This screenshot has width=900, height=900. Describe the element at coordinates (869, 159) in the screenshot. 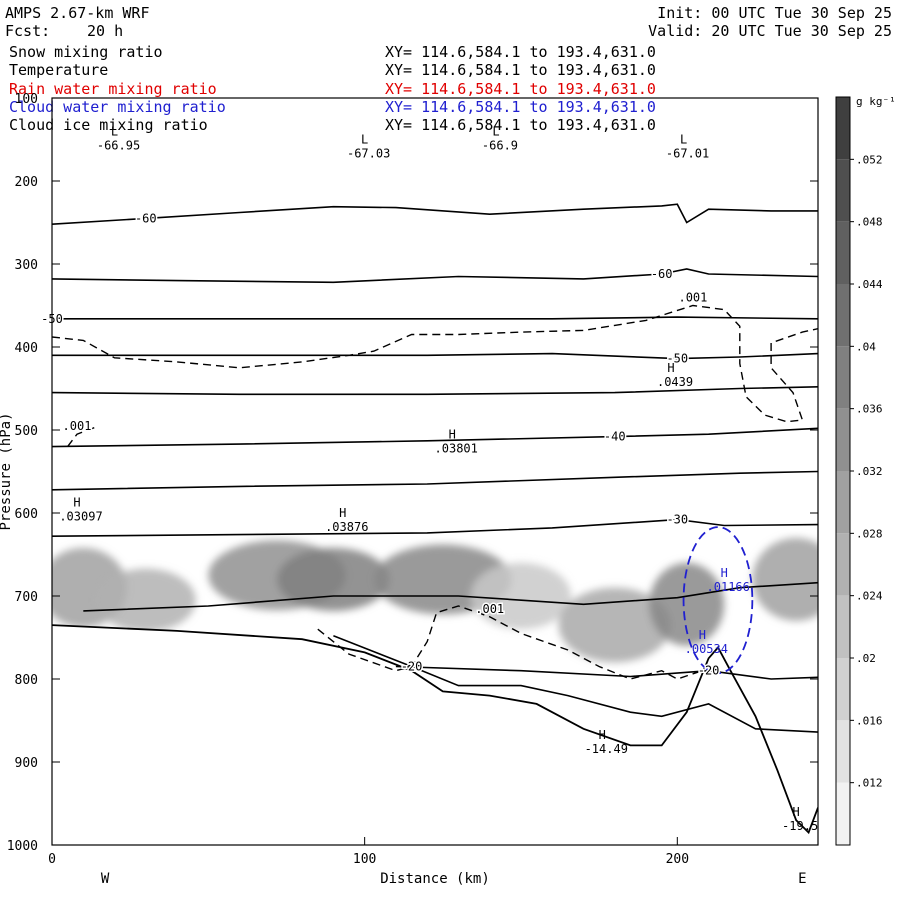

I see `colorbar-tick-label: .052` at that location.